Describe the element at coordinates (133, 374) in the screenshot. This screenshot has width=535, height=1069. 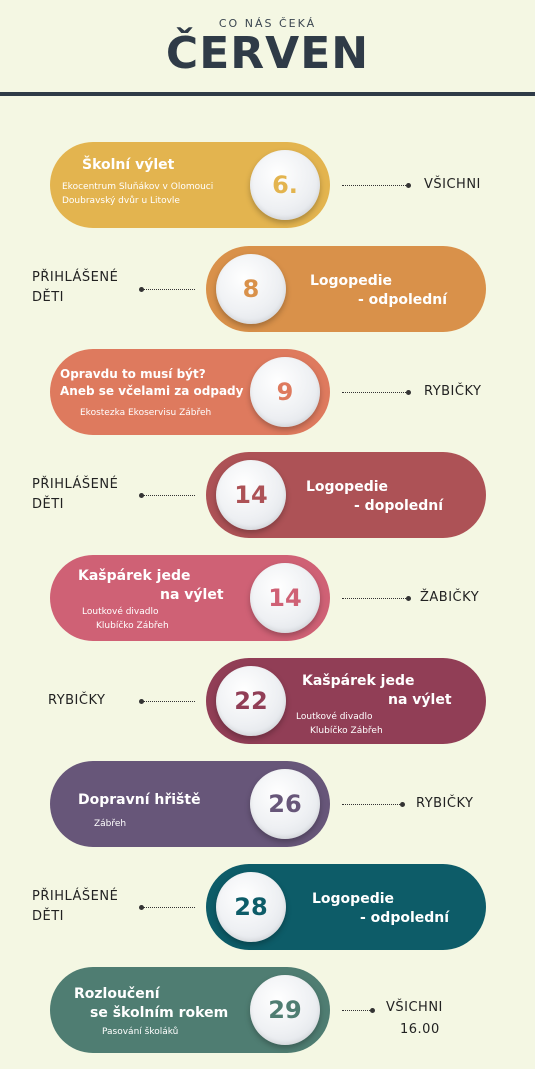
I see `event-title: Opravdu to musí být?` at that location.